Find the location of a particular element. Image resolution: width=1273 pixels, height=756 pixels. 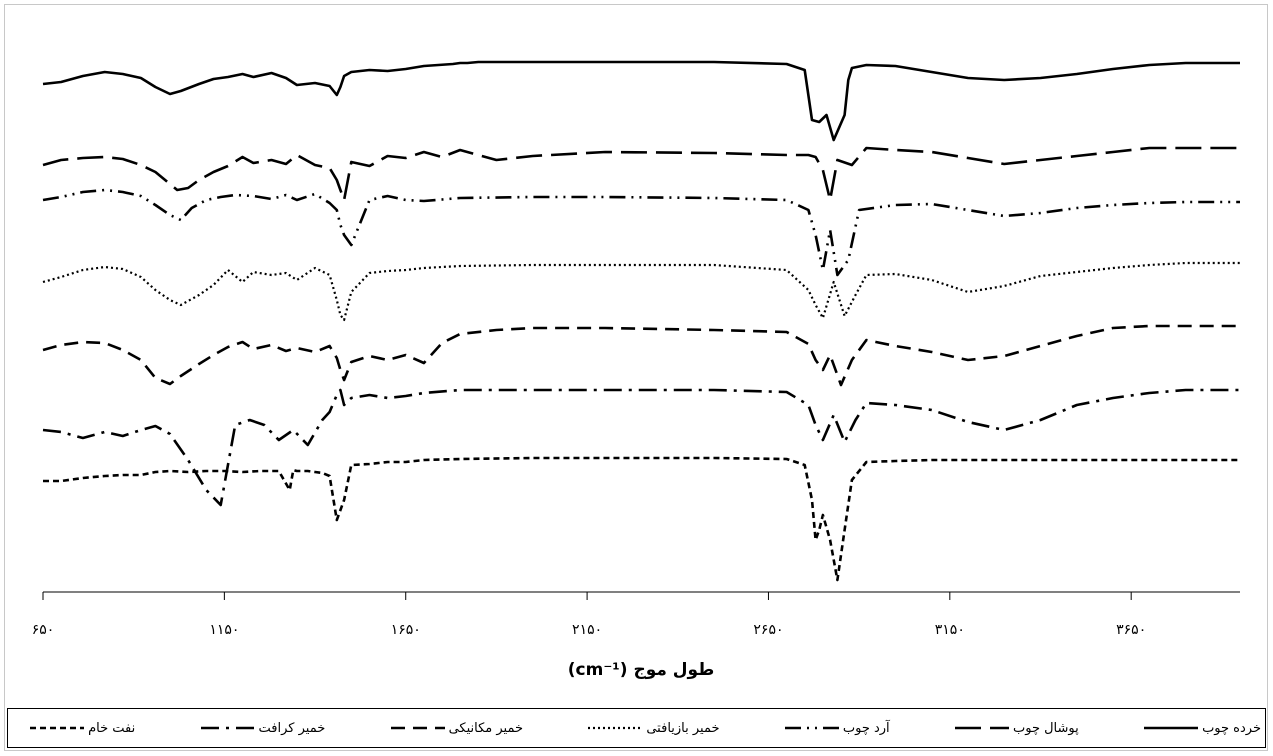

legend-item: خرده چوب is located at coordinates (1201, 728).